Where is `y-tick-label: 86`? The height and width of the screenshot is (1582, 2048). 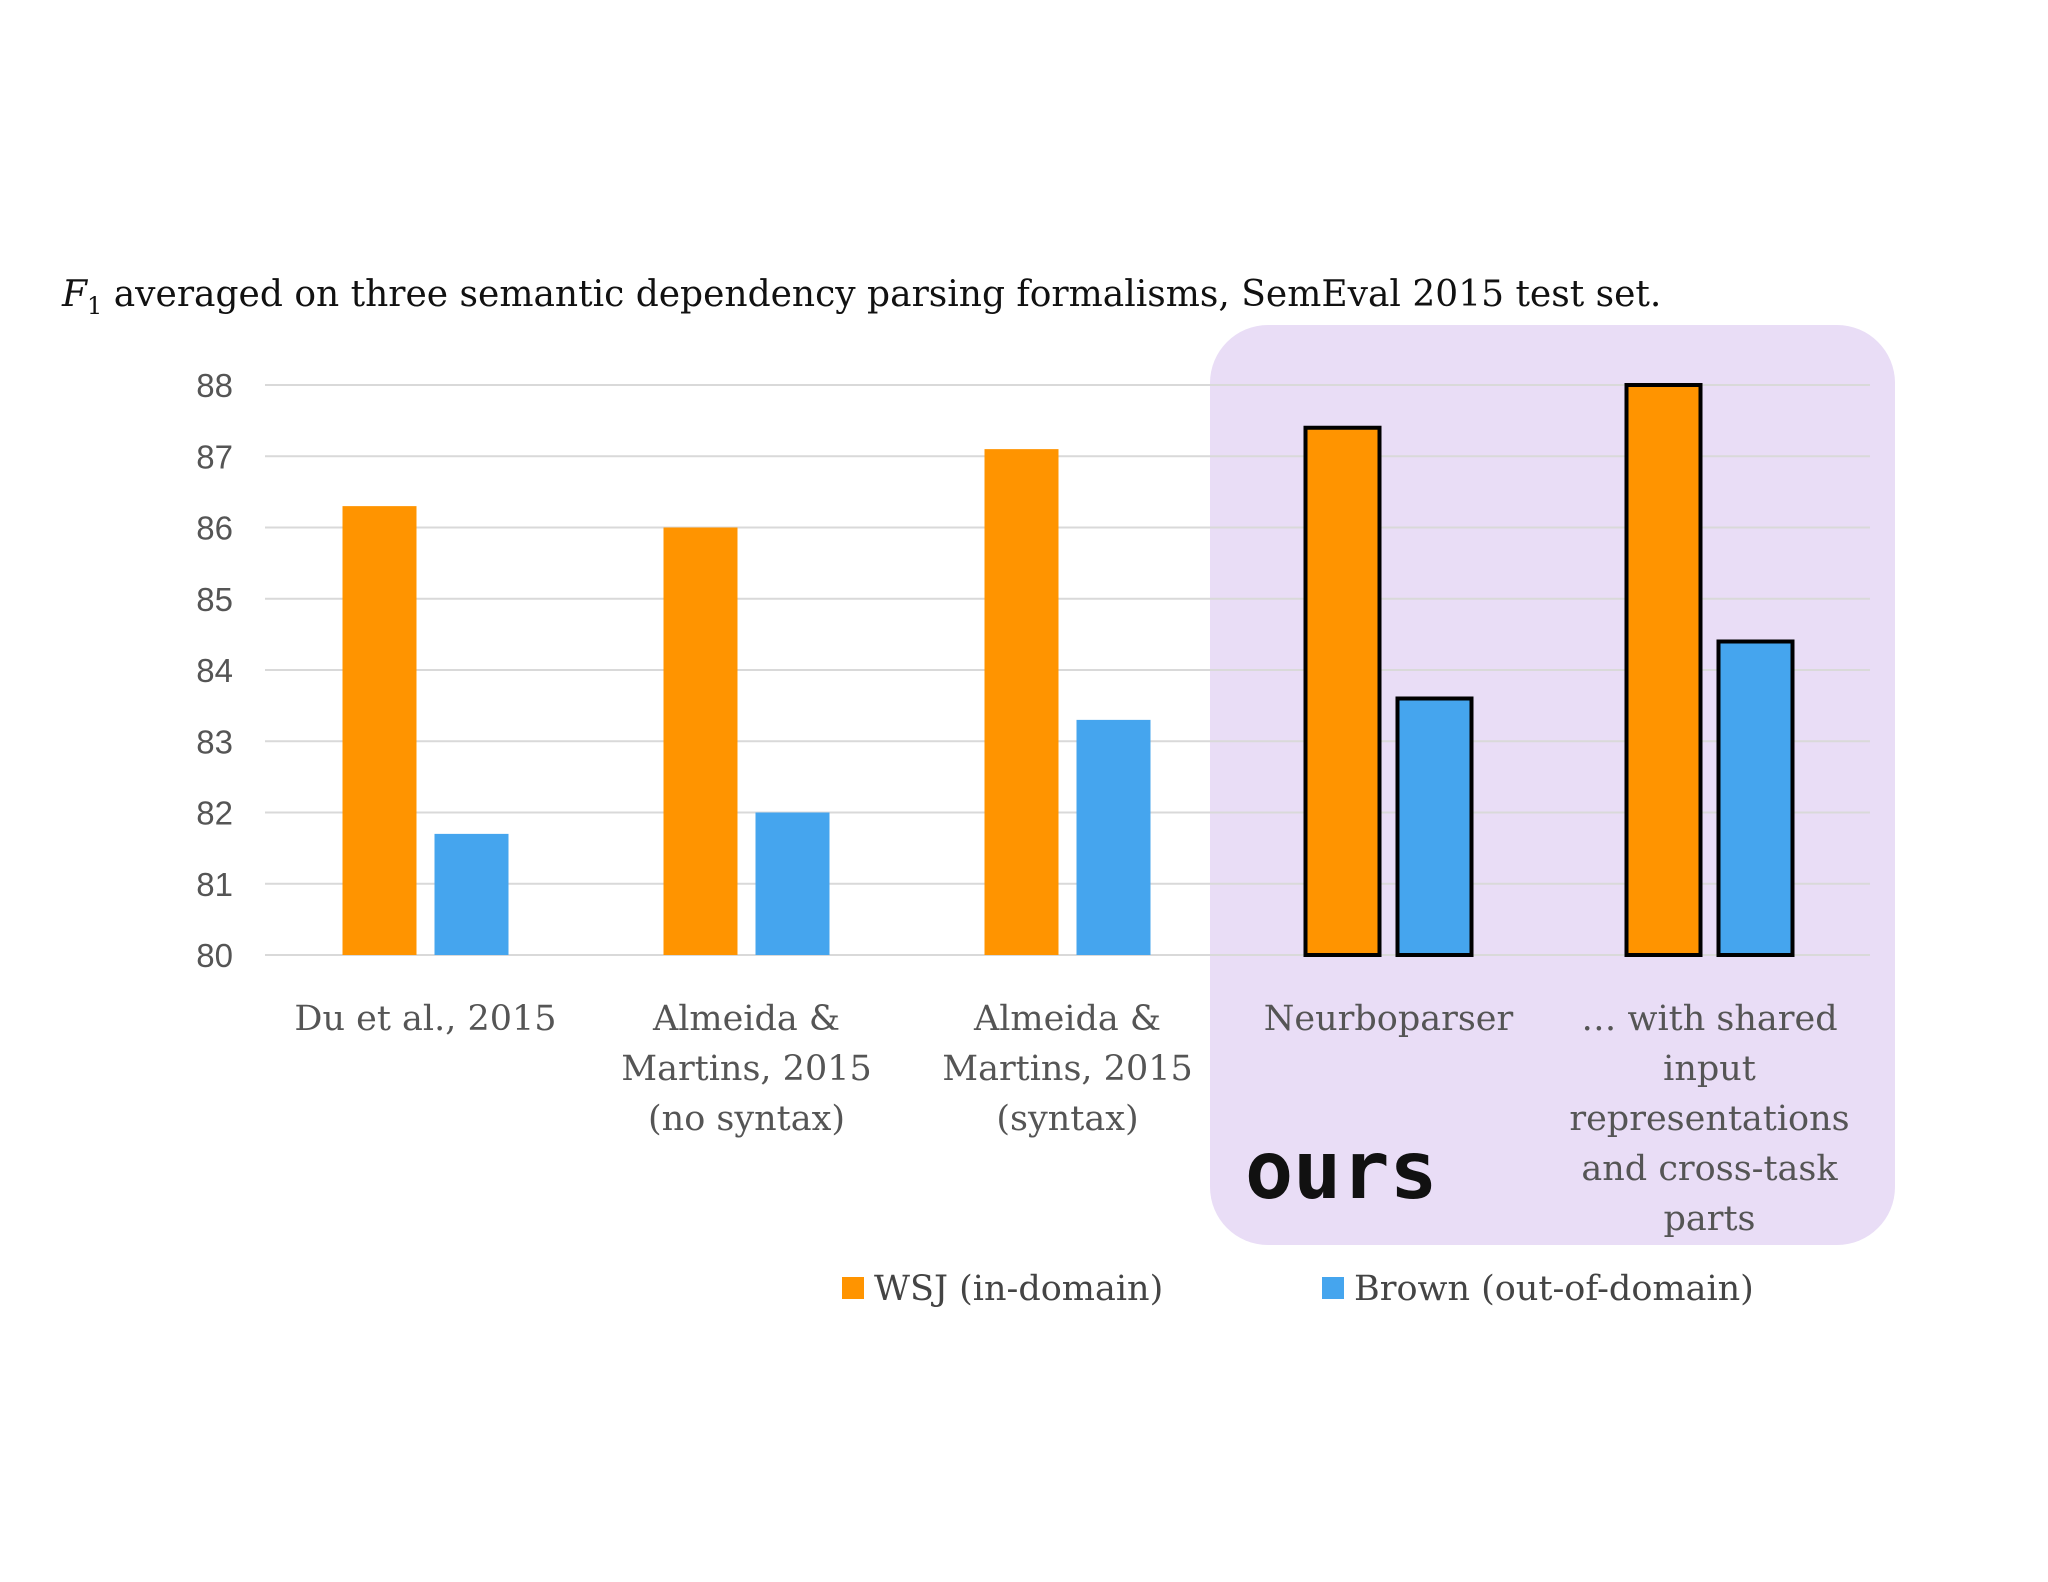 y-tick-label: 86 is located at coordinates (214, 528).